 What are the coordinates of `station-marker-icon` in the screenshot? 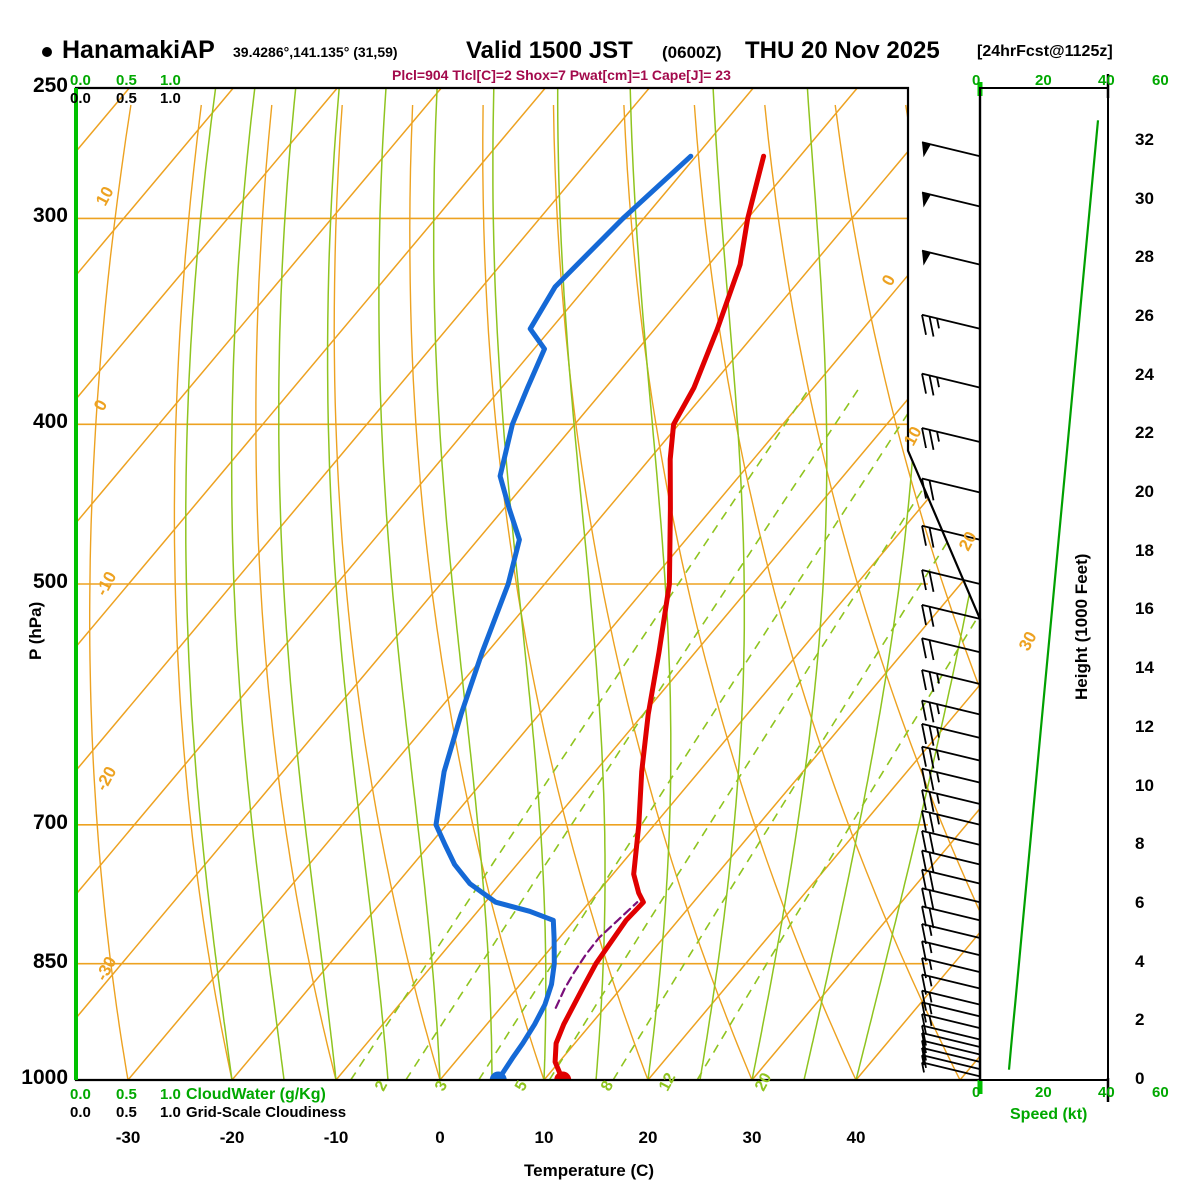 It's located at (47, 52).